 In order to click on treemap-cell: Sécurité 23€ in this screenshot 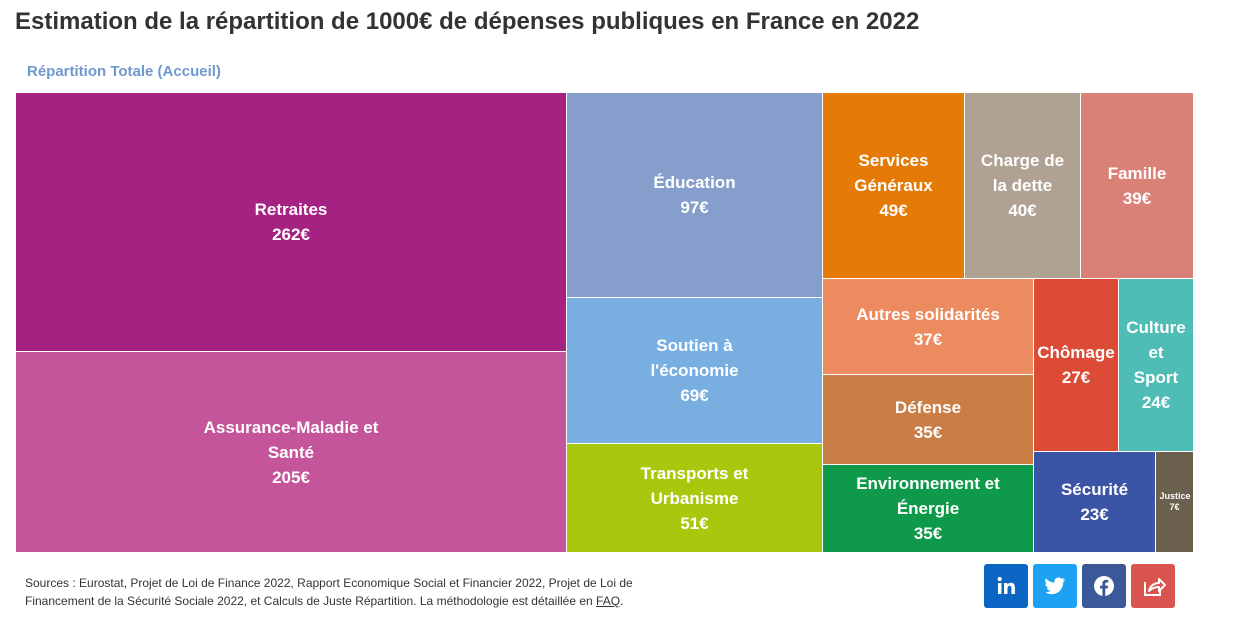, I will do `click(1094, 502)`.